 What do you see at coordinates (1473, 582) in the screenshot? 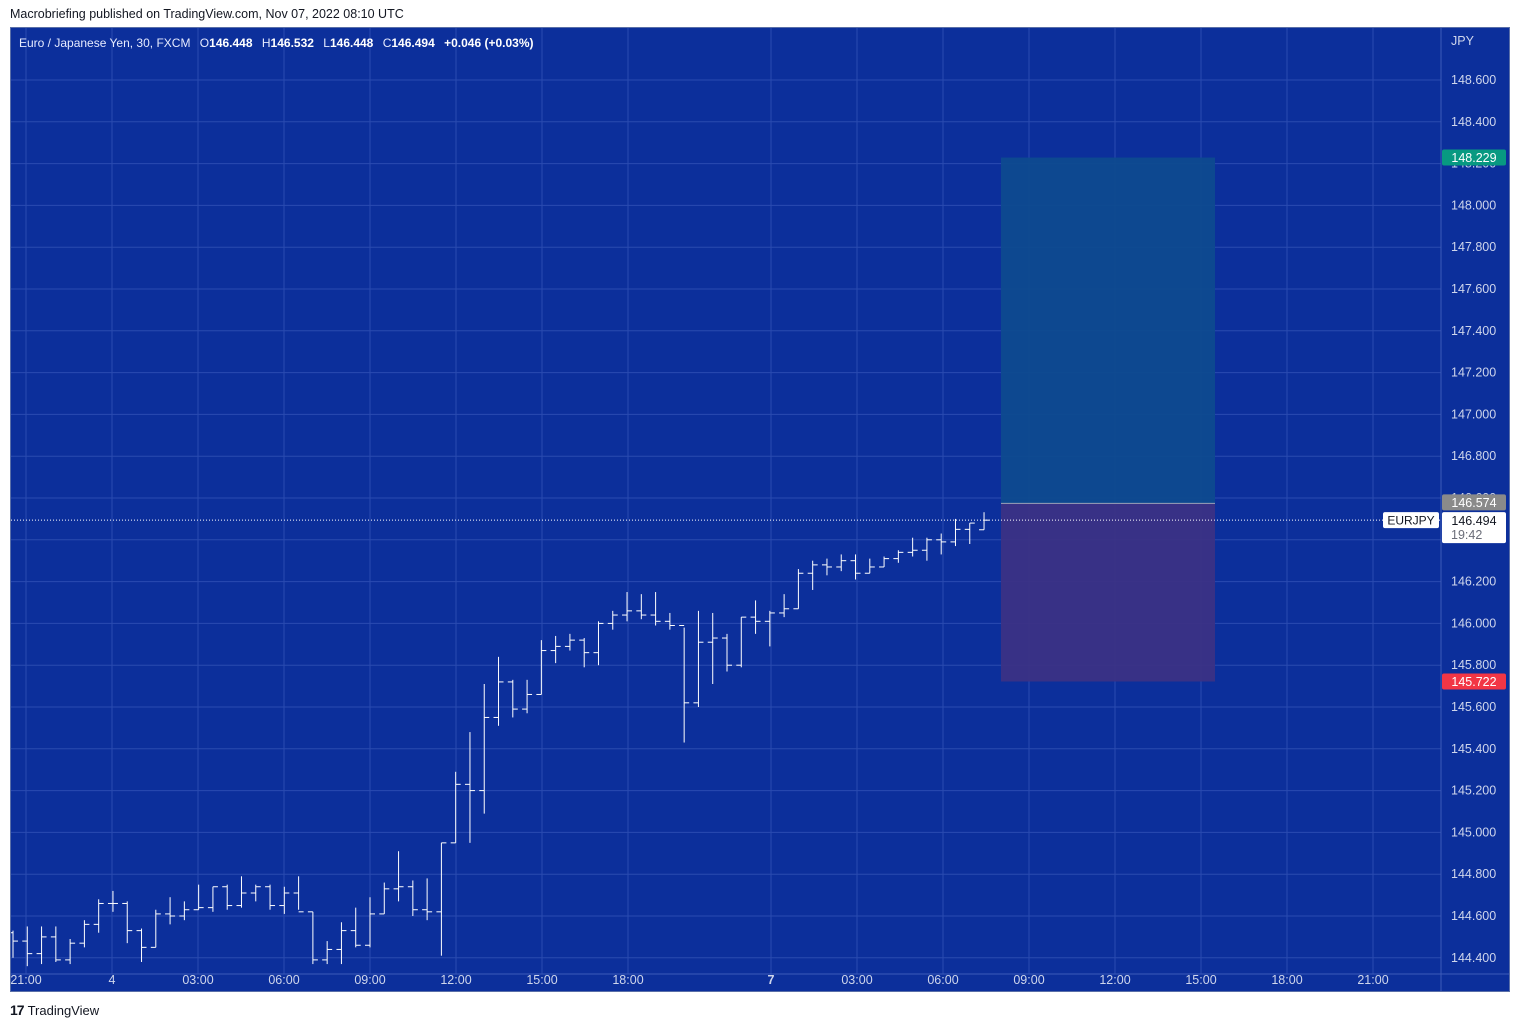
I see `y-tick-label: 146.200` at bounding box center [1473, 582].